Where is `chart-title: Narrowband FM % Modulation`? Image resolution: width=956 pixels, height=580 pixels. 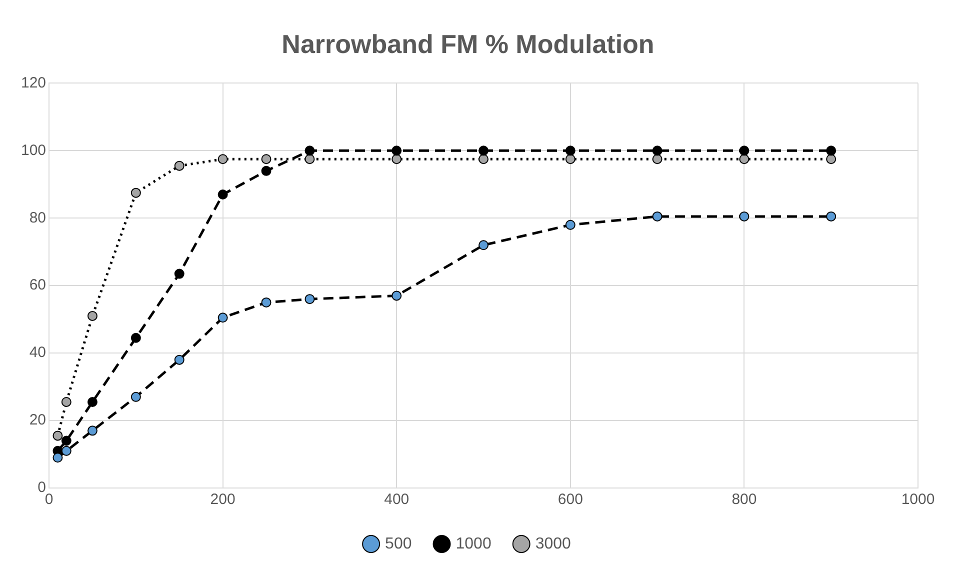 chart-title: Narrowband FM % Modulation is located at coordinates (468, 43).